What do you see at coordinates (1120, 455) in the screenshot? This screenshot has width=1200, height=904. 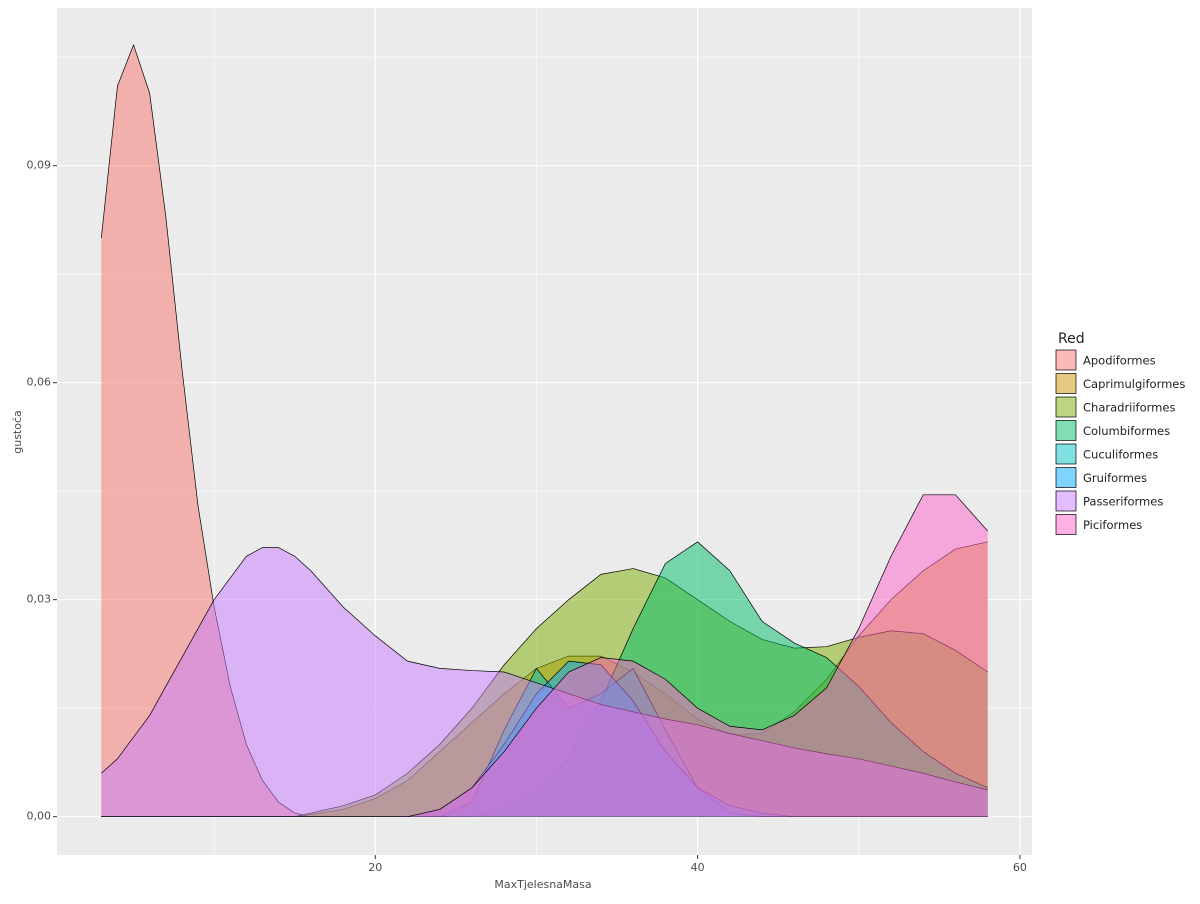 I see `legend-label: Cuculiformes` at bounding box center [1120, 455].